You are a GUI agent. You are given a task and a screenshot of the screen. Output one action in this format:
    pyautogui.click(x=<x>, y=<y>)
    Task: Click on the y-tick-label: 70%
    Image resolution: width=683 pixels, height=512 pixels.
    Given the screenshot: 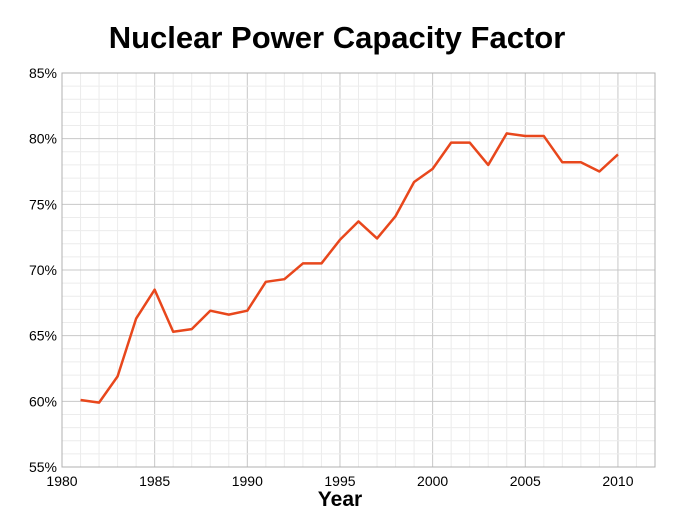 What is the action you would take?
    pyautogui.click(x=43, y=270)
    